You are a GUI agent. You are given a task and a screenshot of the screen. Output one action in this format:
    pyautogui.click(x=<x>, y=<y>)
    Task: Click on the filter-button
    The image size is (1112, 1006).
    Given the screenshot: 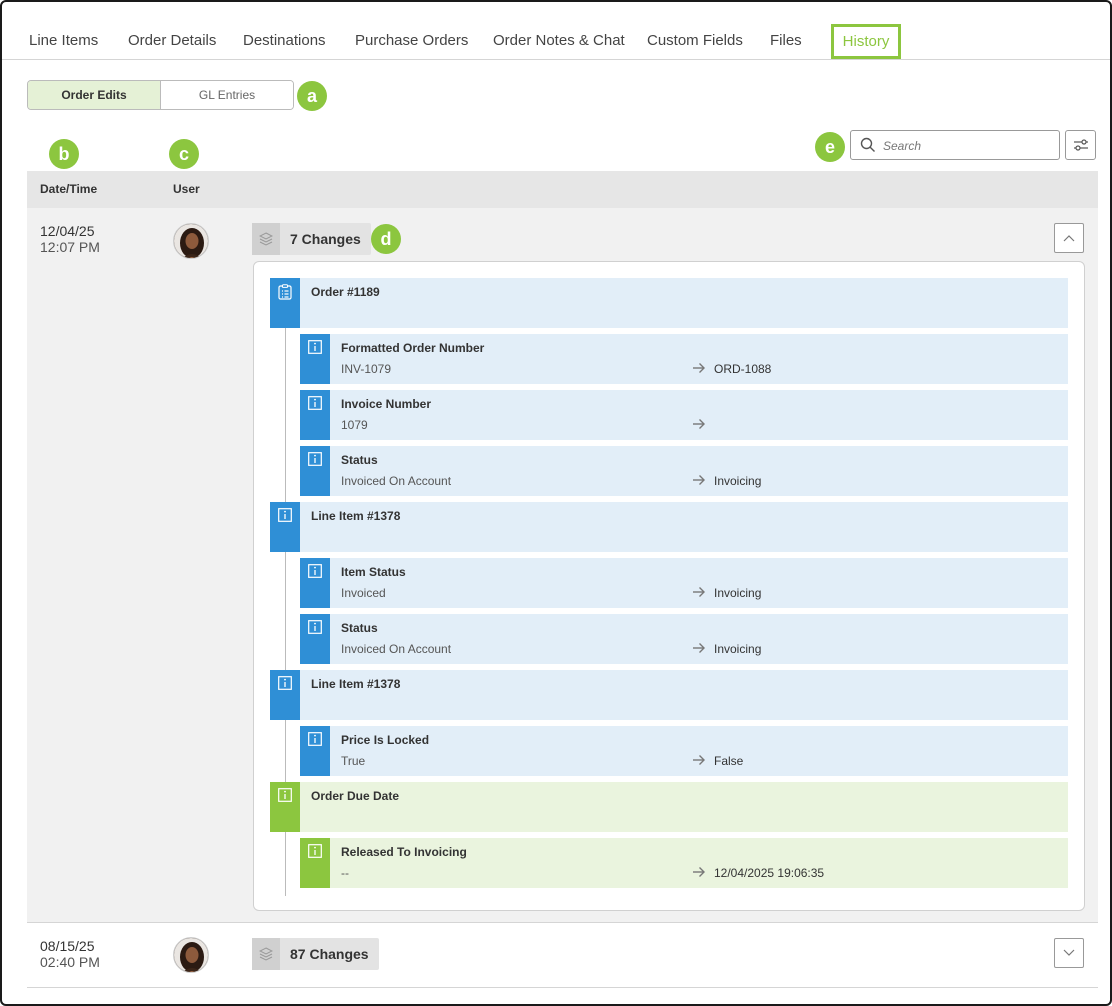 What is the action you would take?
    pyautogui.click(x=1080, y=145)
    